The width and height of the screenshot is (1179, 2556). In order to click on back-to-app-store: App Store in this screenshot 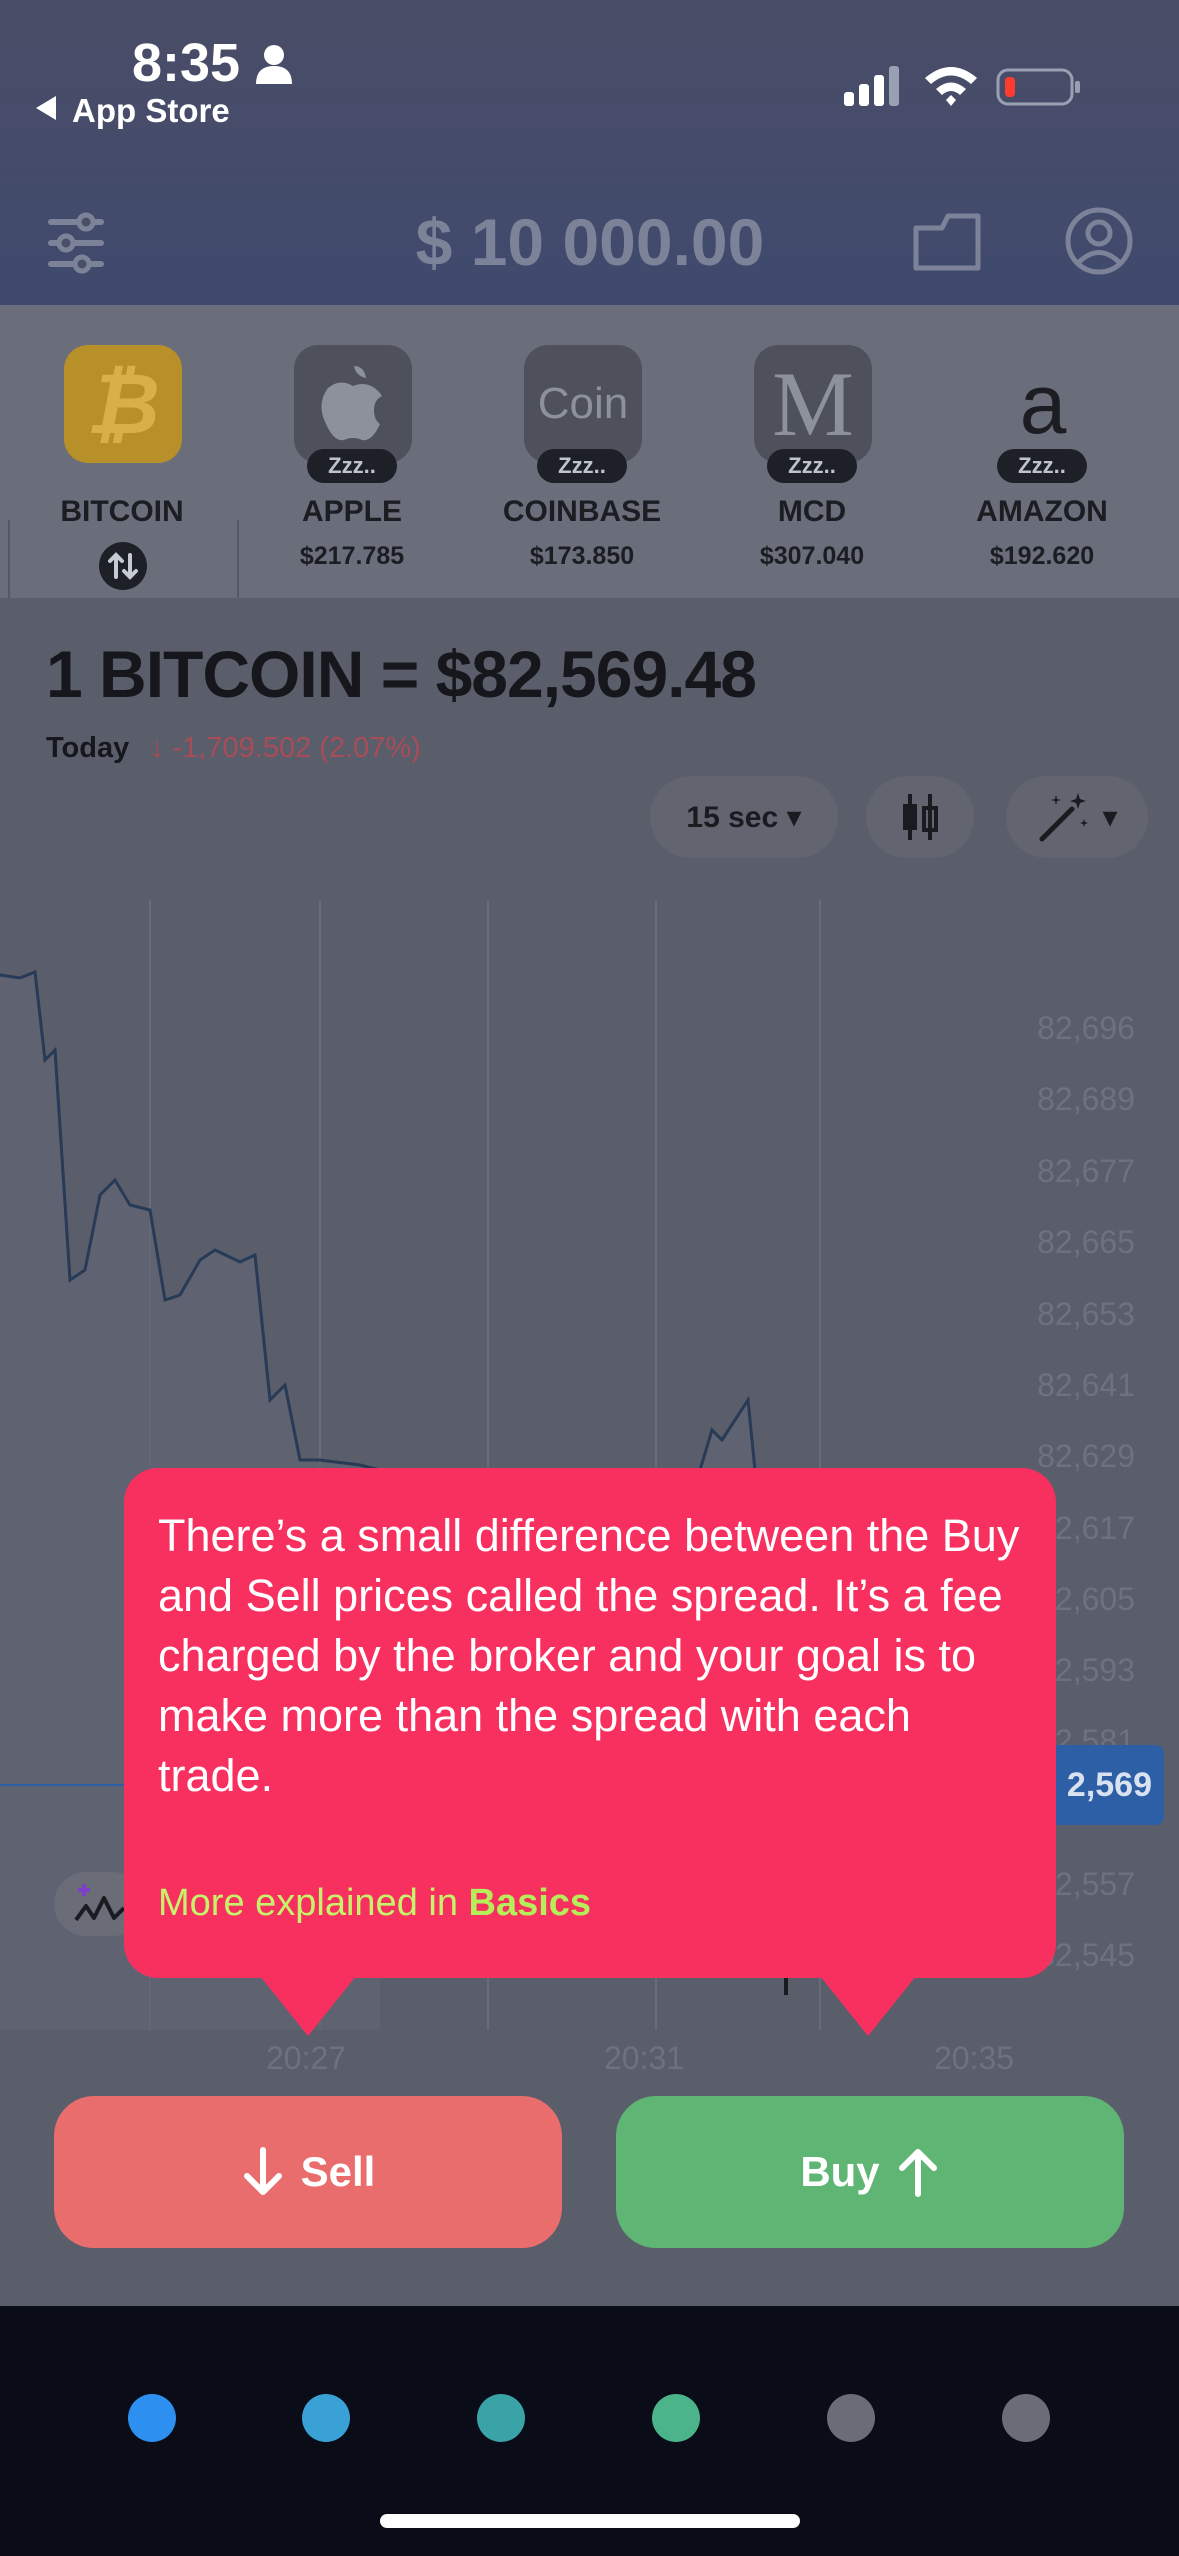, I will do `click(151, 110)`.